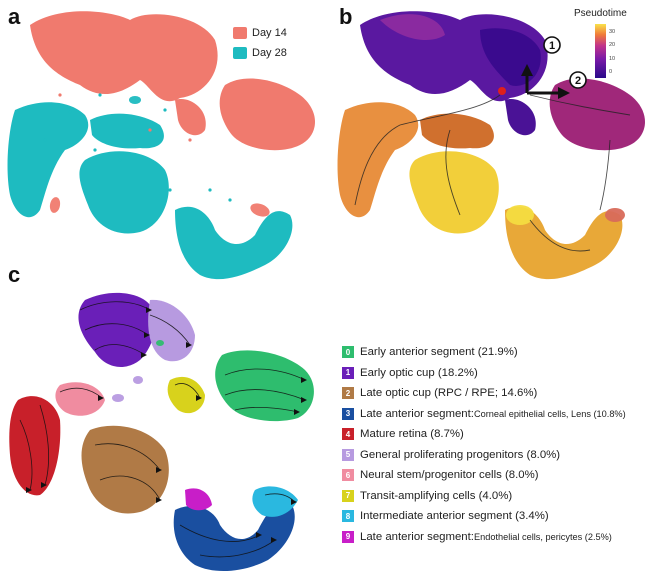 This screenshot has height=579, width=661. I want to click on panel-letter-a: a, so click(14, 16).